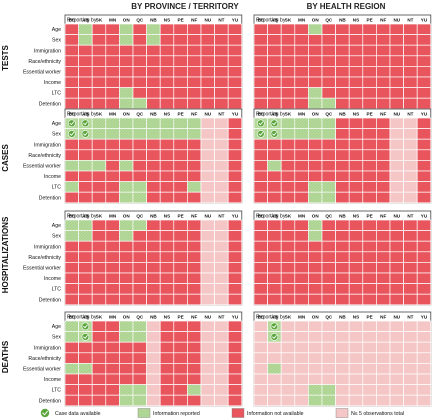 This screenshot has width=440, height=420. What do you see at coordinates (5, 356) in the screenshot?
I see `panel-title: DEATHS` at bounding box center [5, 356].